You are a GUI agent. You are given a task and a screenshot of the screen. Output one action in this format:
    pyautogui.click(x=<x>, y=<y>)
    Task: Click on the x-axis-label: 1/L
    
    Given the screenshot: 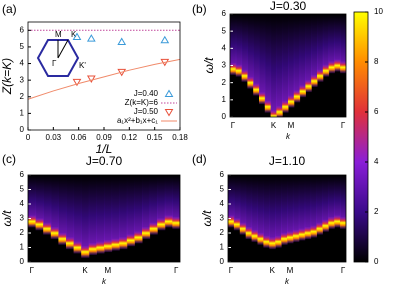 What is the action you would take?
    pyautogui.click(x=104, y=149)
    